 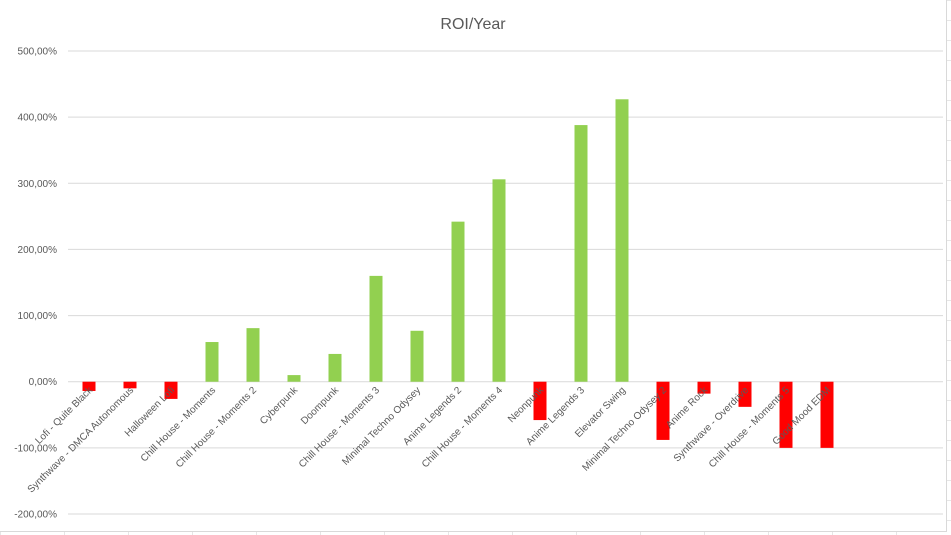 What do you see at coordinates (279, 405) in the screenshot?
I see `x-category-label: Cyberpunk` at bounding box center [279, 405].